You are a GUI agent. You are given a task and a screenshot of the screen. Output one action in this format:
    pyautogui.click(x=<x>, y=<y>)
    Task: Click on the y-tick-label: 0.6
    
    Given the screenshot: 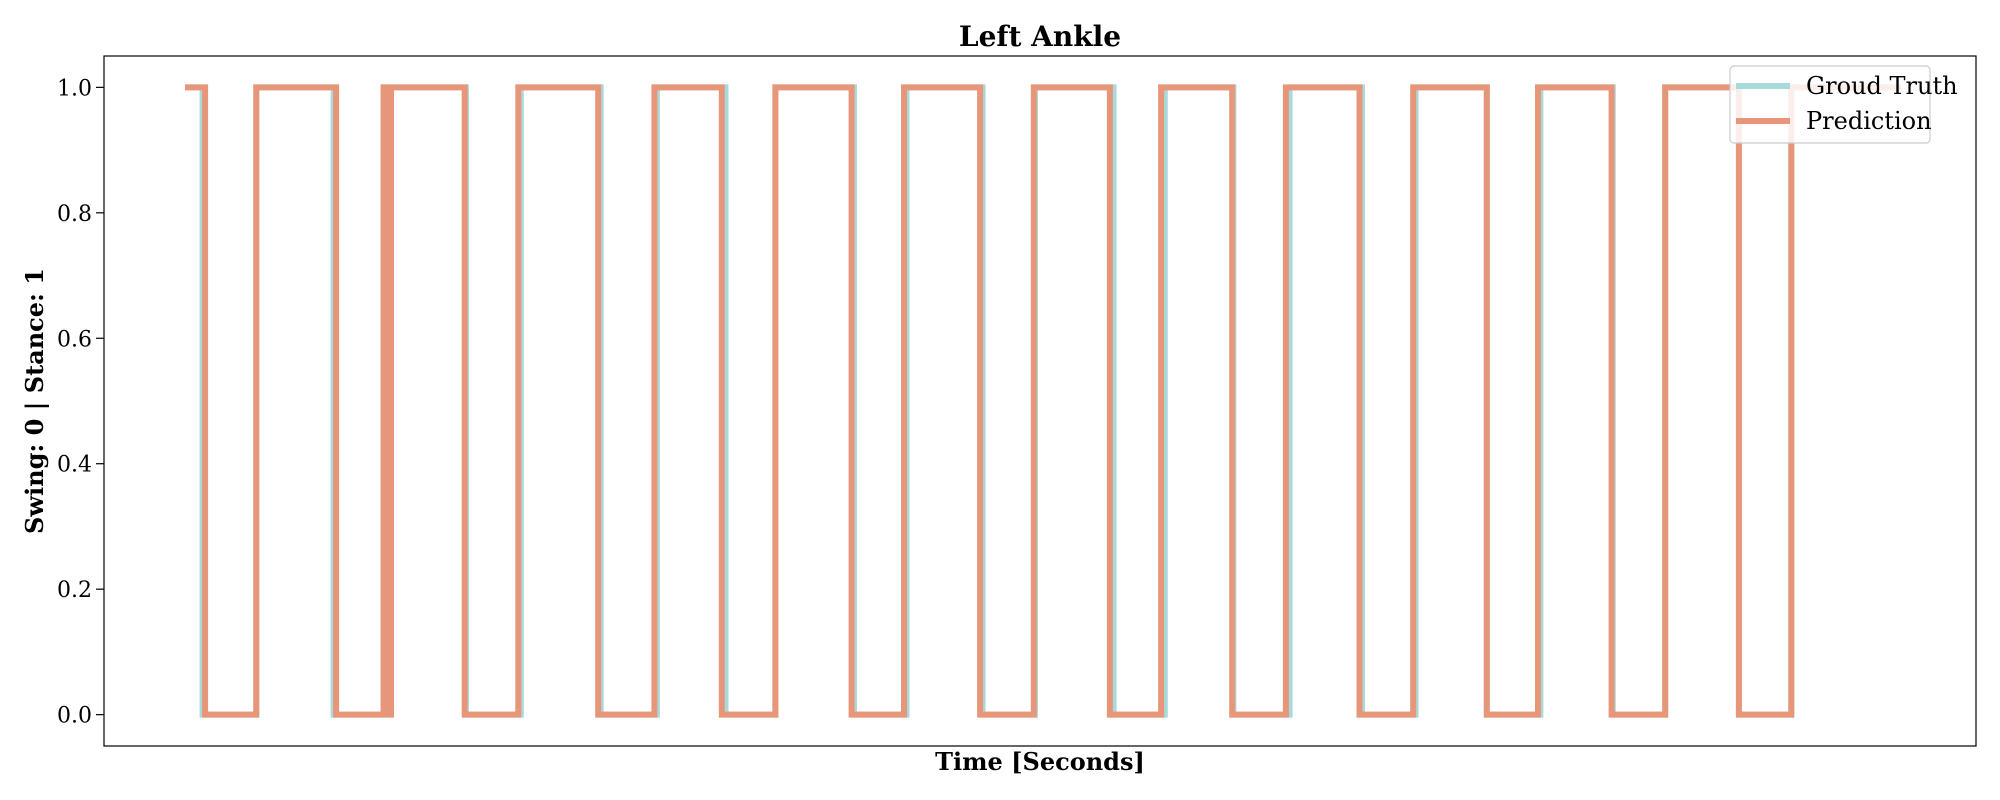 What is the action you would take?
    pyautogui.click(x=74, y=339)
    